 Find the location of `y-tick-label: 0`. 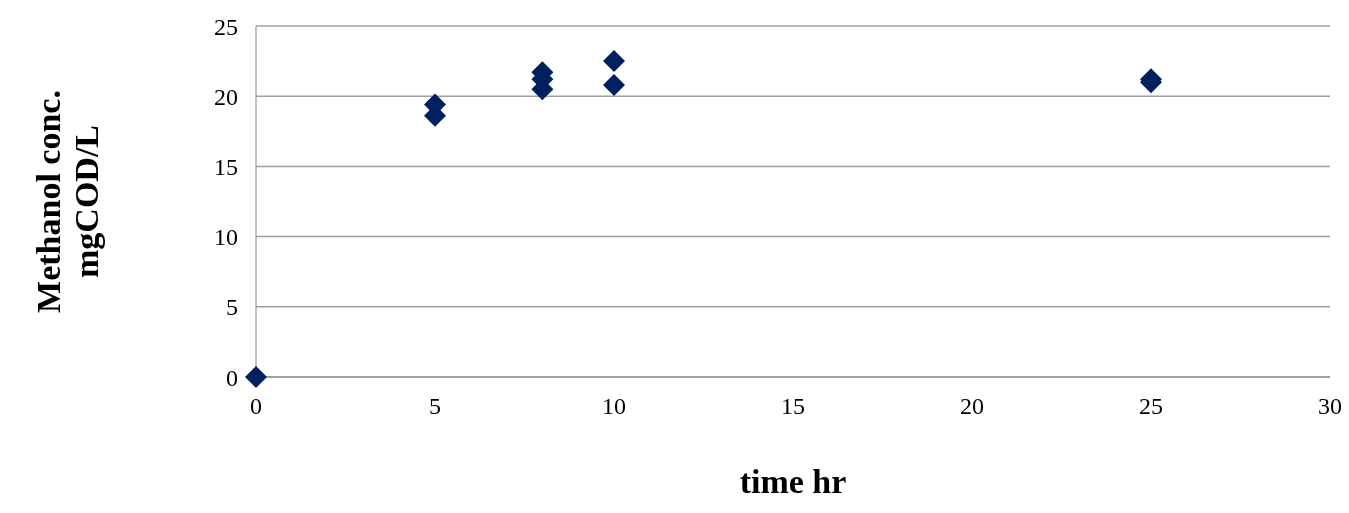

y-tick-label: 0 is located at coordinates (232, 377).